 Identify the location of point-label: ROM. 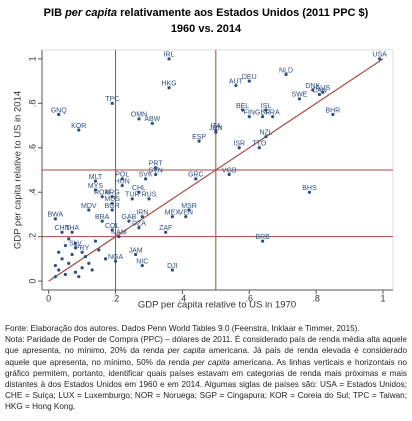
(102, 193).